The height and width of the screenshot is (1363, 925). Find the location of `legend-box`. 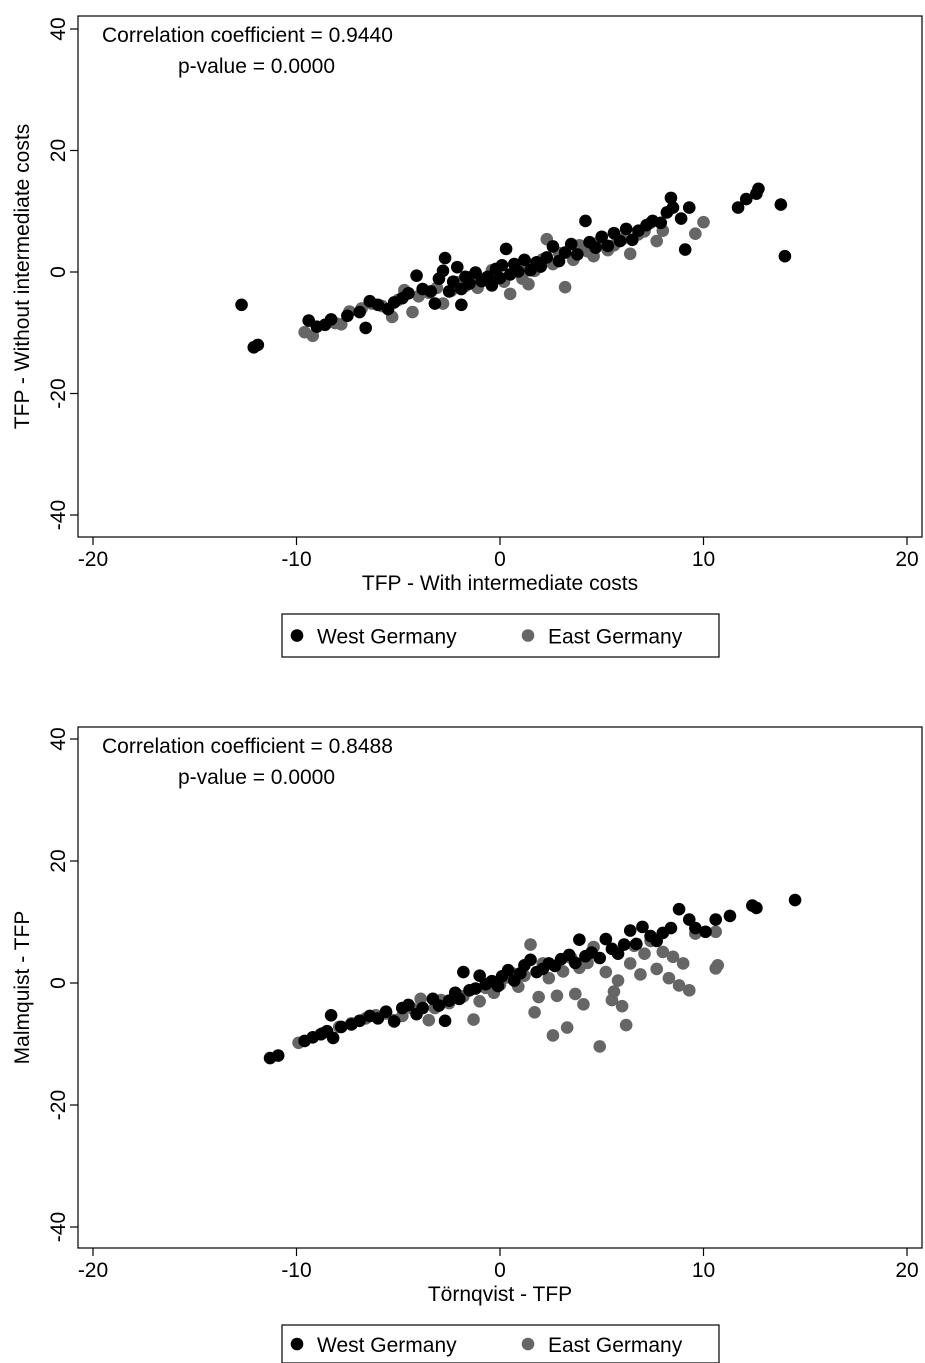

legend-box is located at coordinates (500, 1343).